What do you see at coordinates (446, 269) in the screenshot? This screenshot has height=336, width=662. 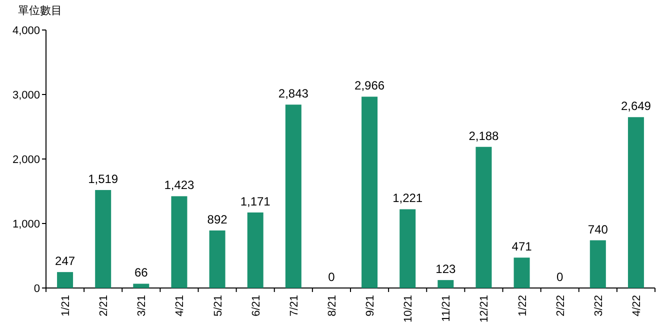 I see `data-label: 123` at bounding box center [446, 269].